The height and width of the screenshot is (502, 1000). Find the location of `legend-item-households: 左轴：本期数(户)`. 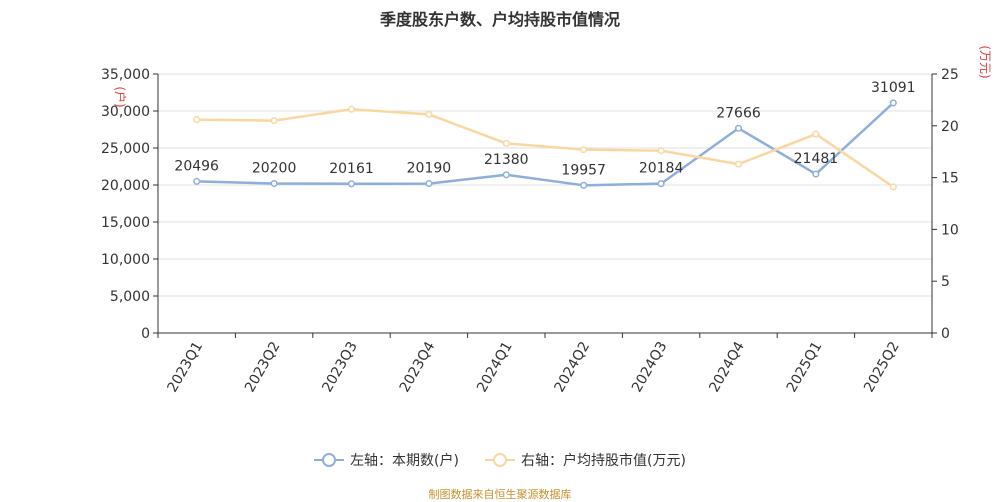

legend-item-households: 左轴：本期数(户) is located at coordinates (386, 460).